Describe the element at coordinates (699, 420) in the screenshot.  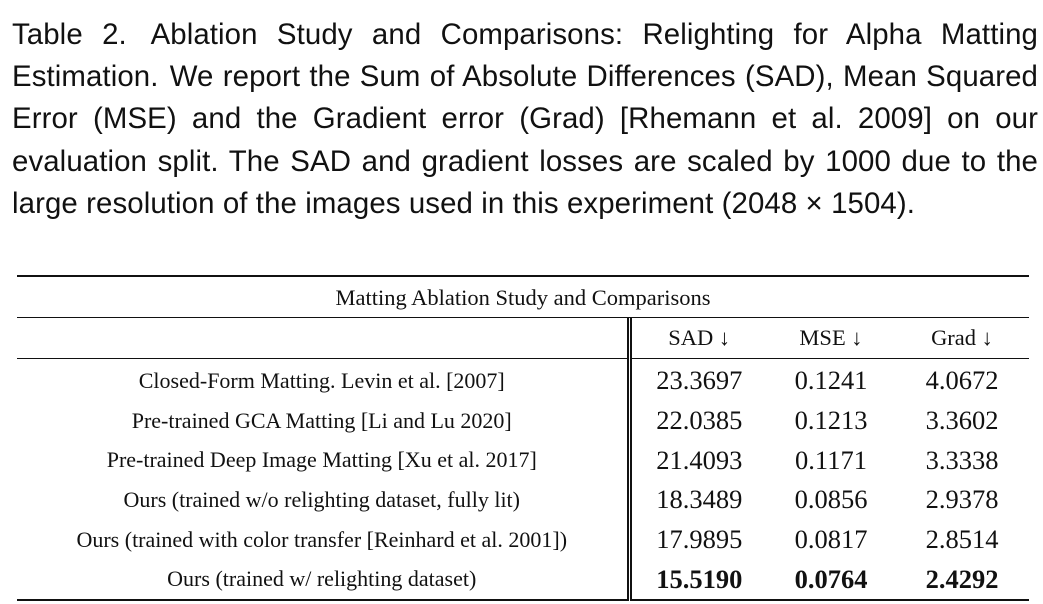
I see `row-sad: 22.0385` at that location.